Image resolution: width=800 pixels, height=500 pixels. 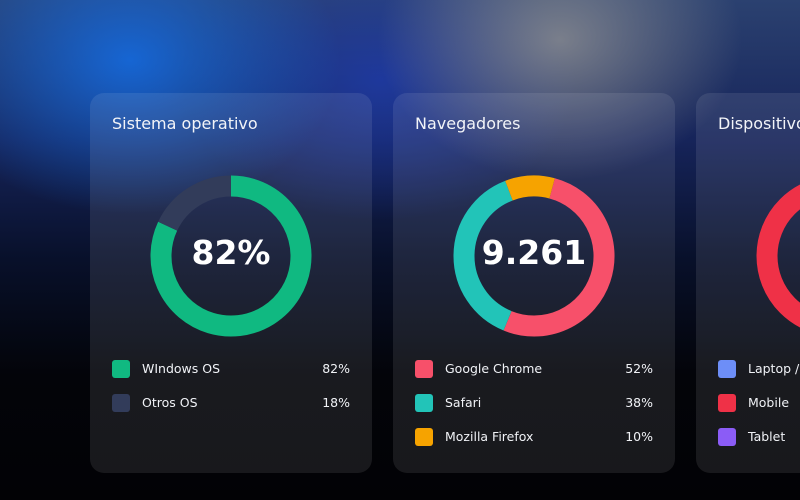 I want to click on devices-ring, so click(x=778, y=256).